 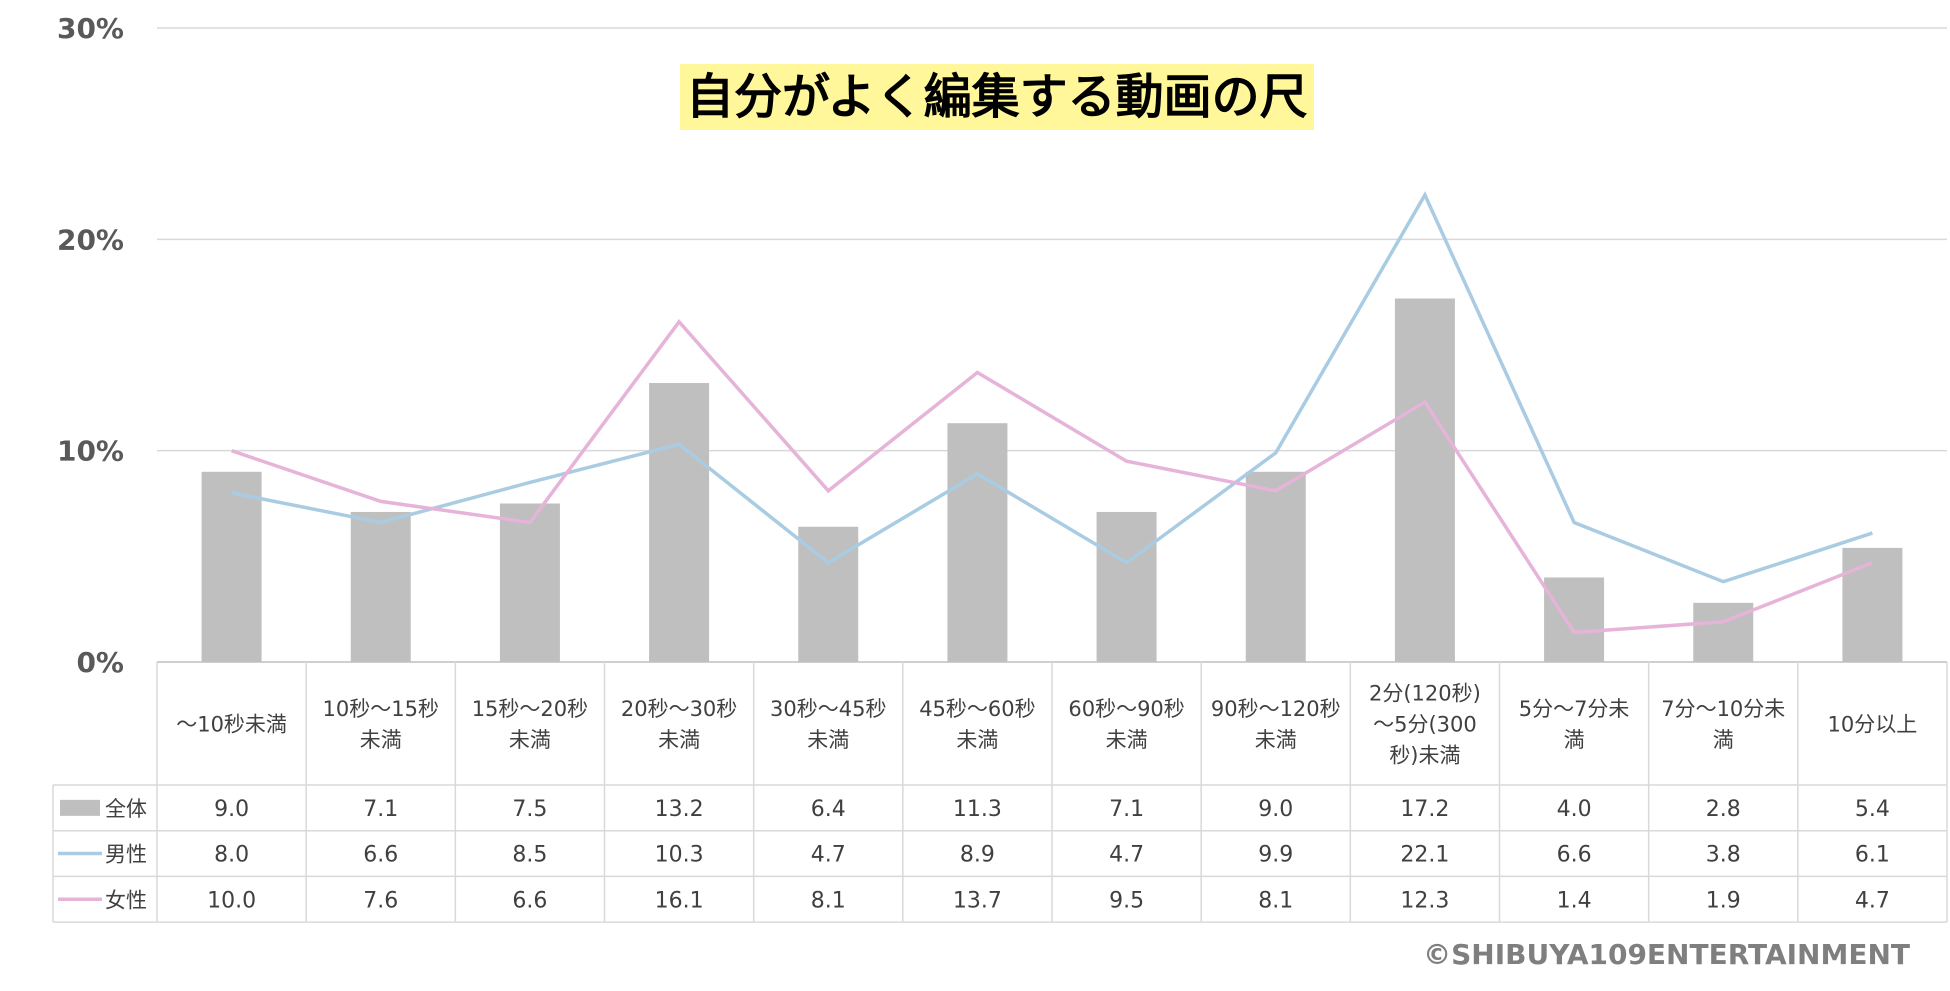 What do you see at coordinates (1666, 954) in the screenshot?
I see `copyright-credit: ©SHIBUYA109ENTERTAINMENT` at bounding box center [1666, 954].